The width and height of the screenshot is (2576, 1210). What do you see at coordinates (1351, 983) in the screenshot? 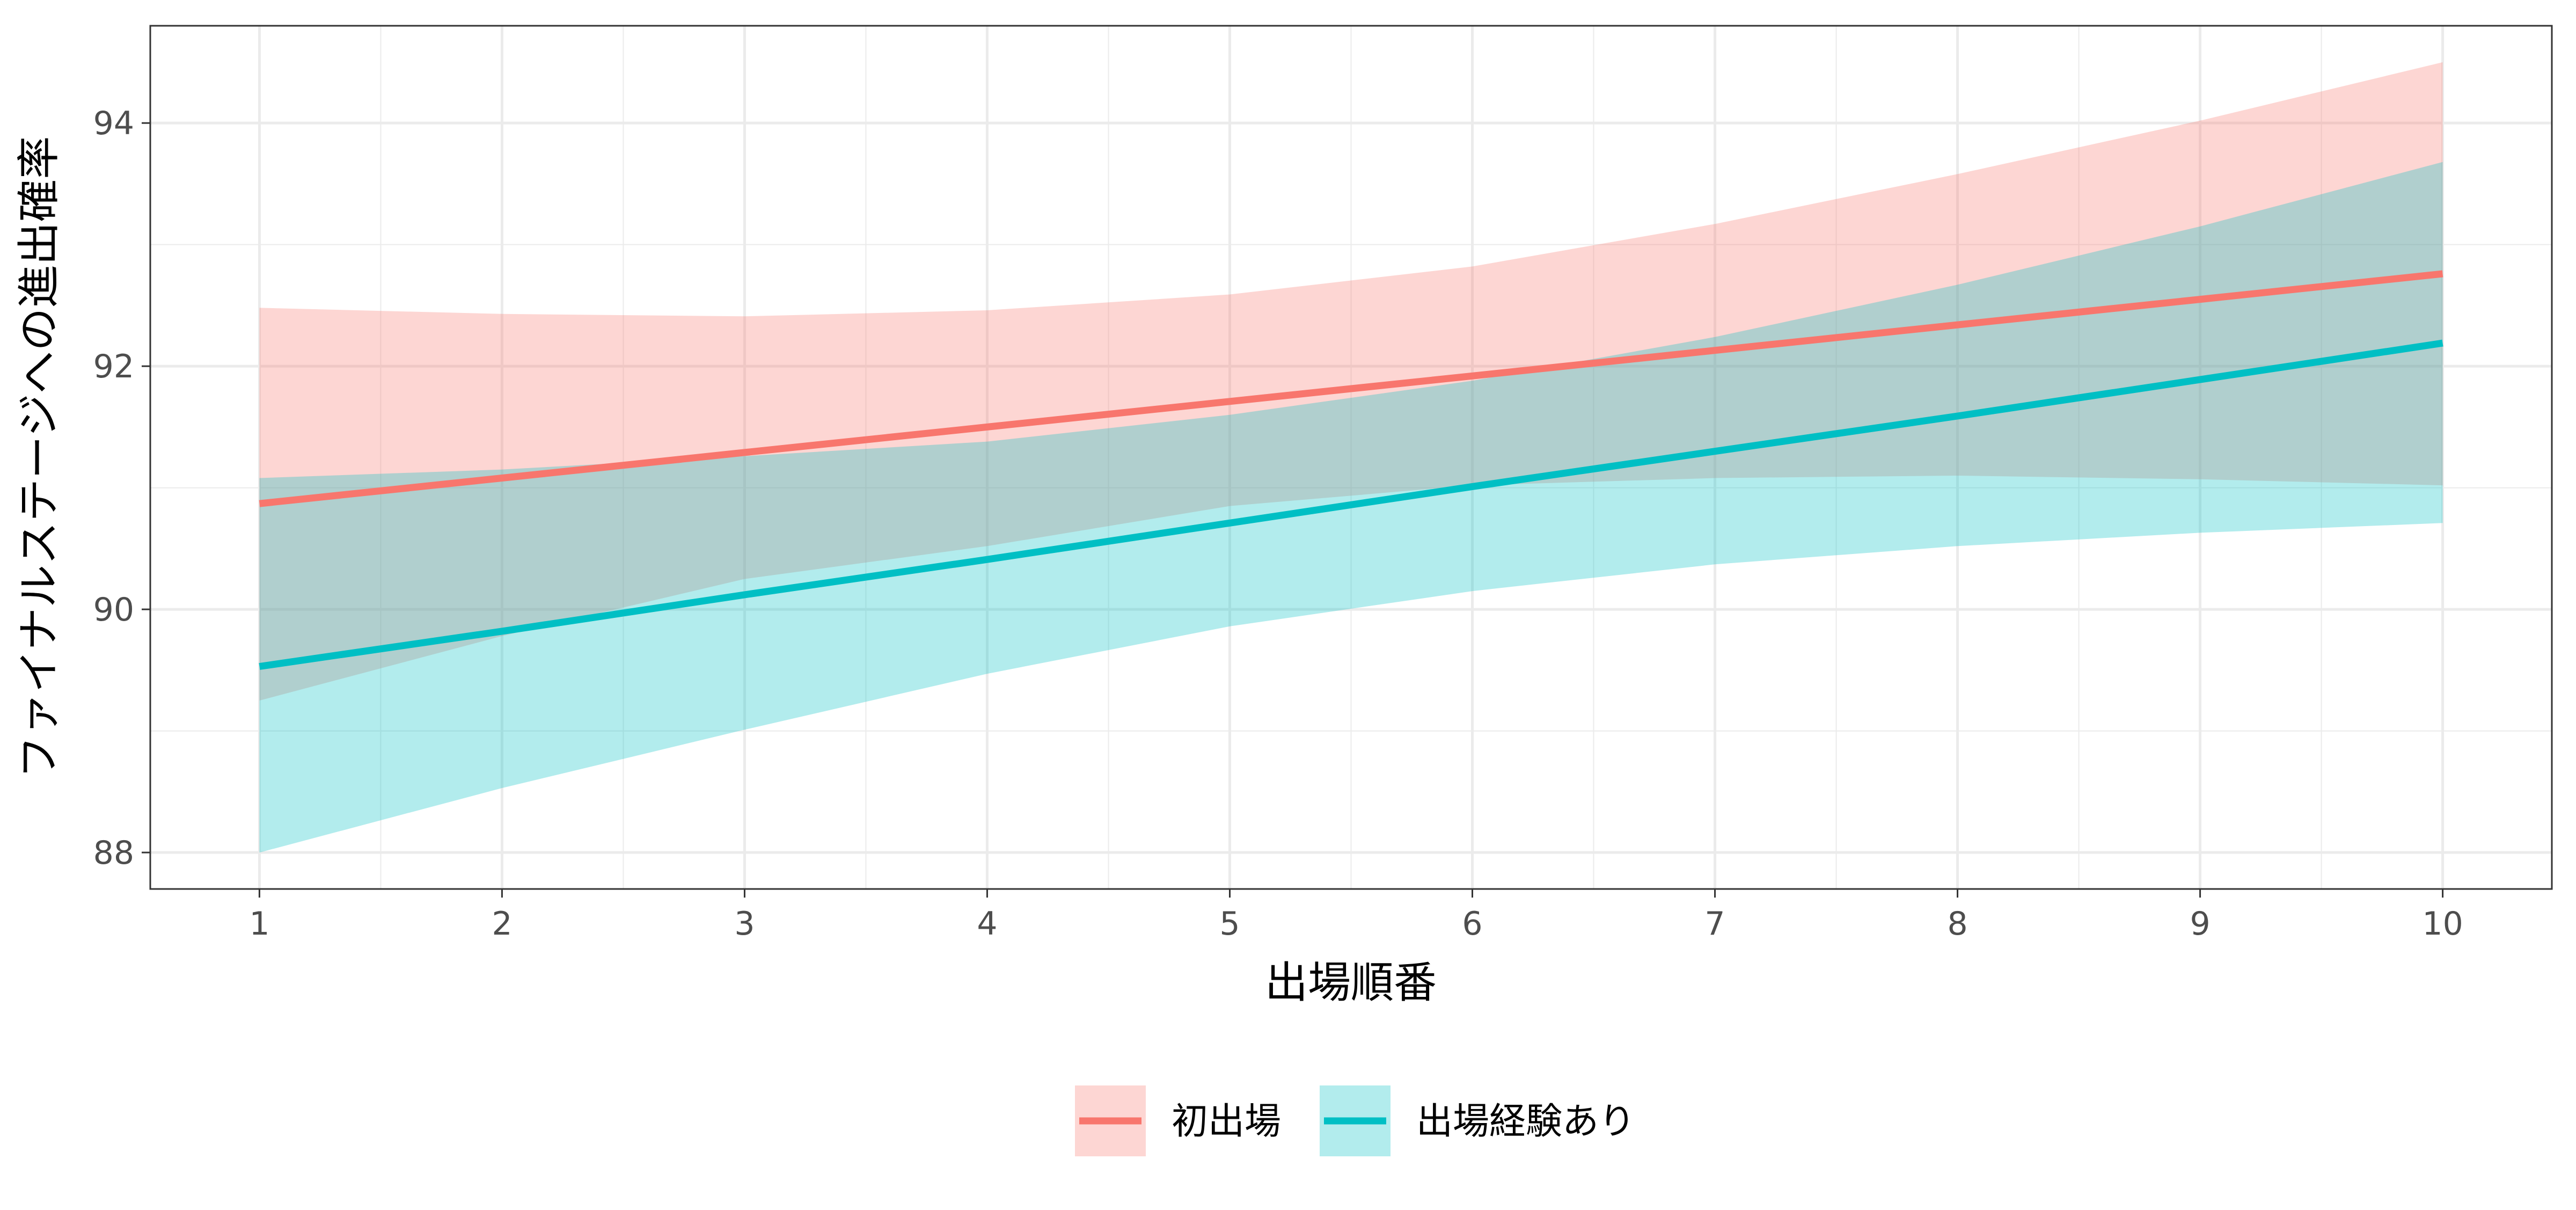
I see `x-axis-title: 出場順番` at bounding box center [1351, 983].